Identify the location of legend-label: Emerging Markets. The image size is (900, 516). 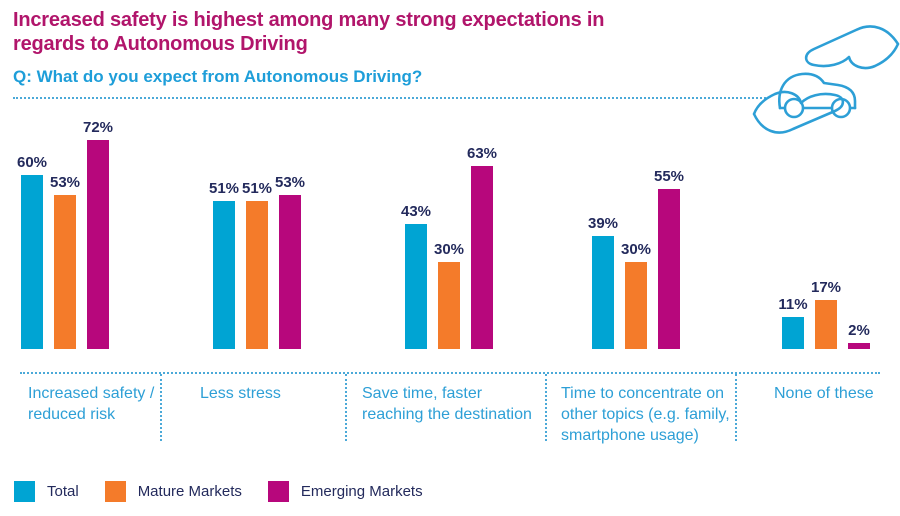
(361, 491).